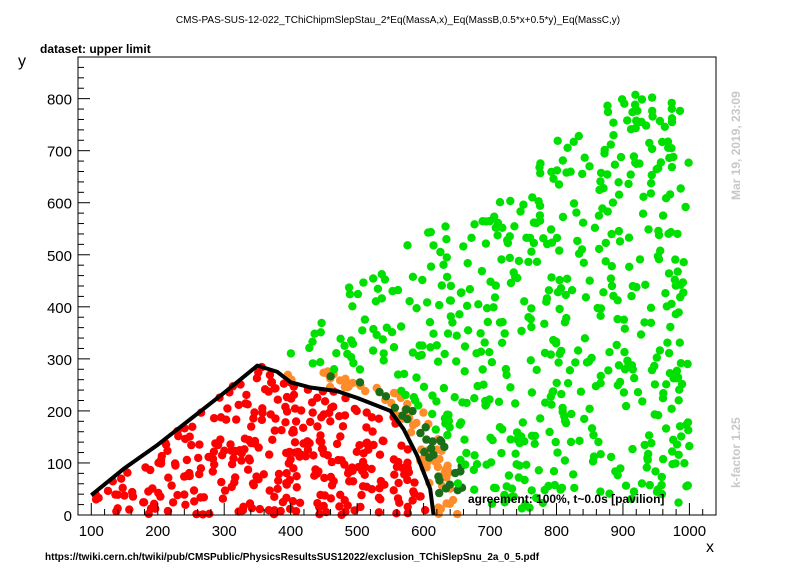 The width and height of the screenshot is (796, 572). I want to click on exclusion-contour, so click(263, 439).